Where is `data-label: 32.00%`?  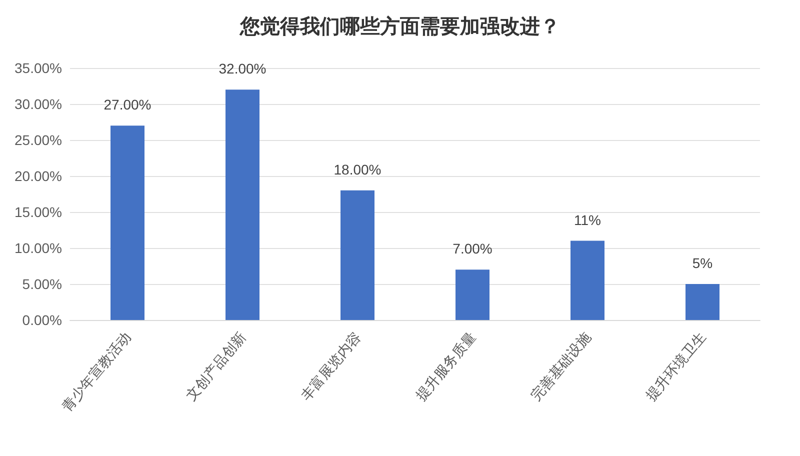 data-label: 32.00% is located at coordinates (242, 68).